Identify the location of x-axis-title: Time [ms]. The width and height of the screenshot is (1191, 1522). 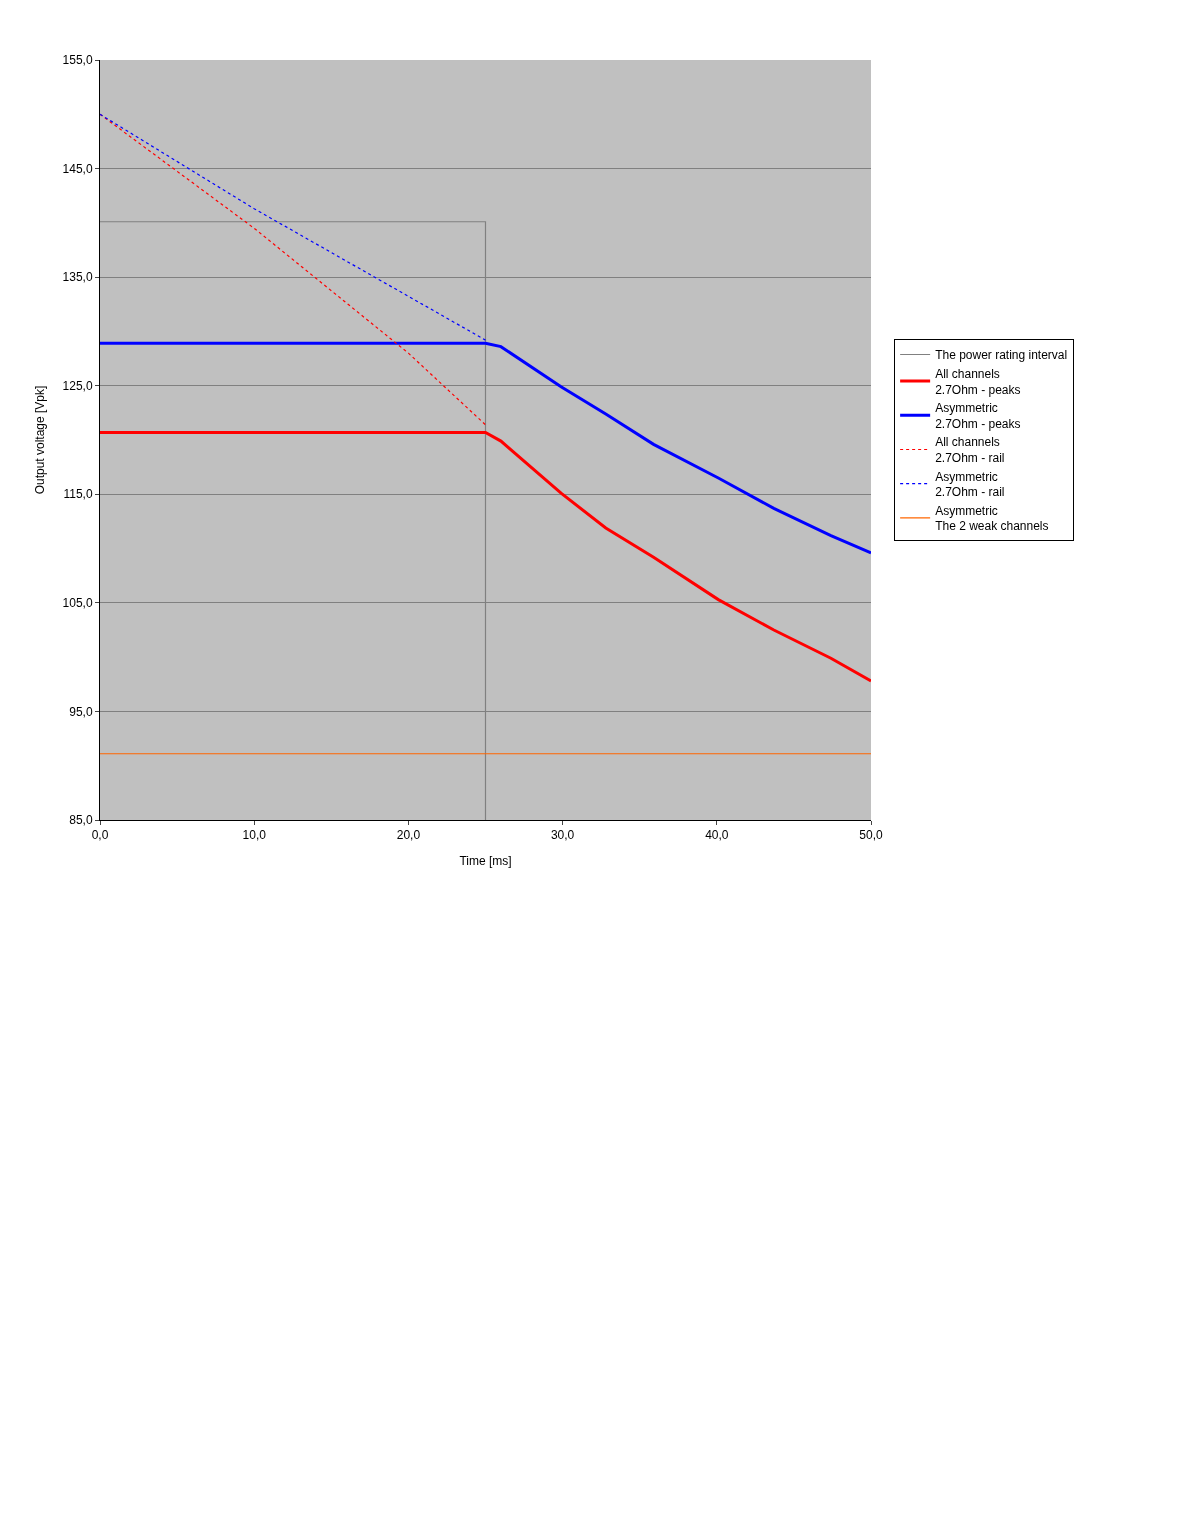
(485, 861).